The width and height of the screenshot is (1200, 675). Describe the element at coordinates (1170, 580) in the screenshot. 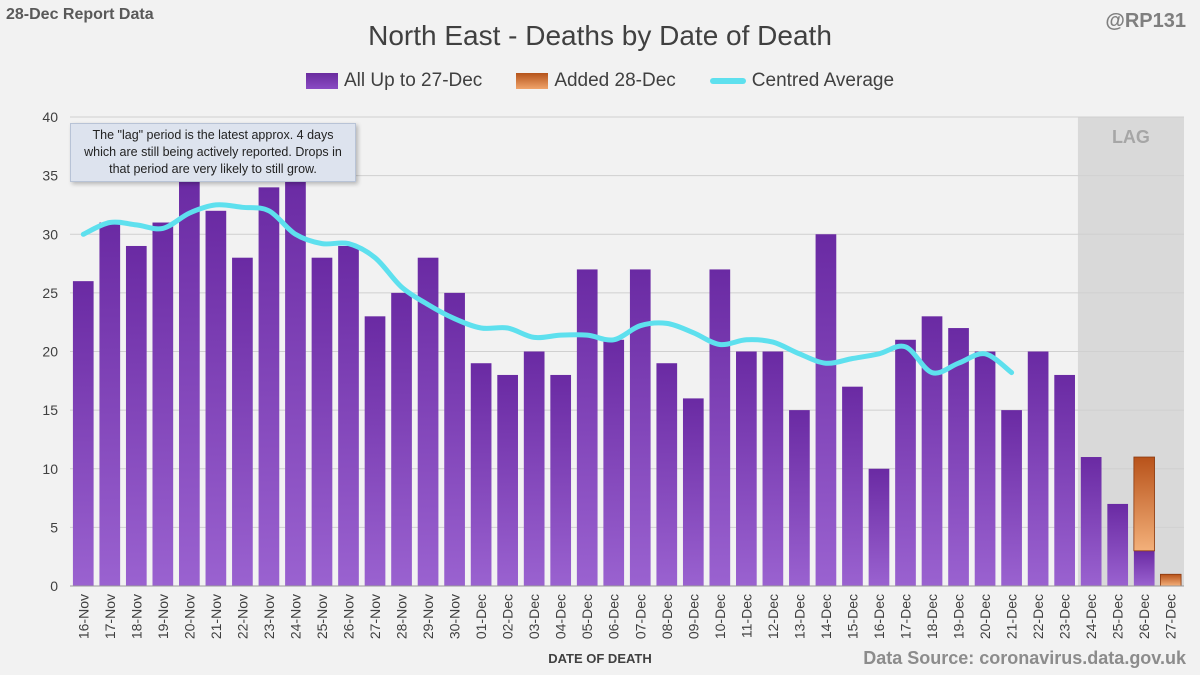

I see `bar-added-27-Dec` at that location.